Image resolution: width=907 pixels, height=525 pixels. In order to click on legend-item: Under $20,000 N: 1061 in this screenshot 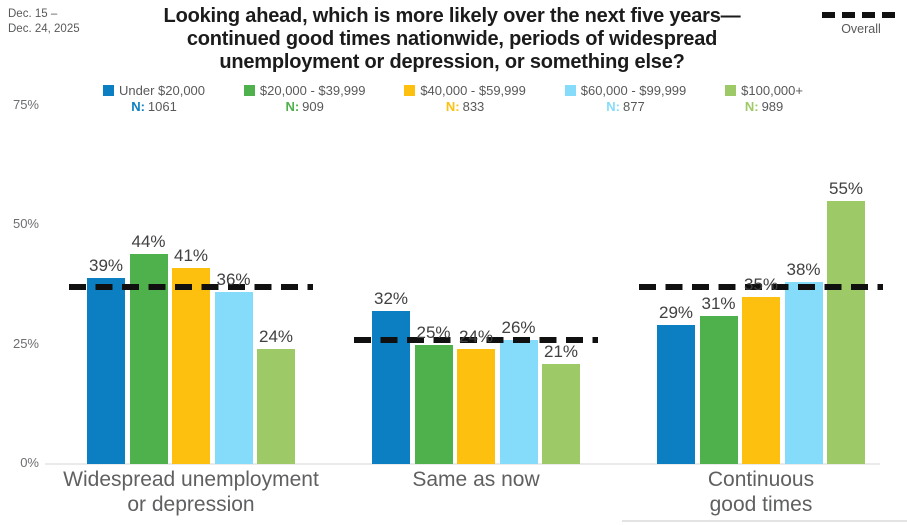, I will do `click(154, 98)`.